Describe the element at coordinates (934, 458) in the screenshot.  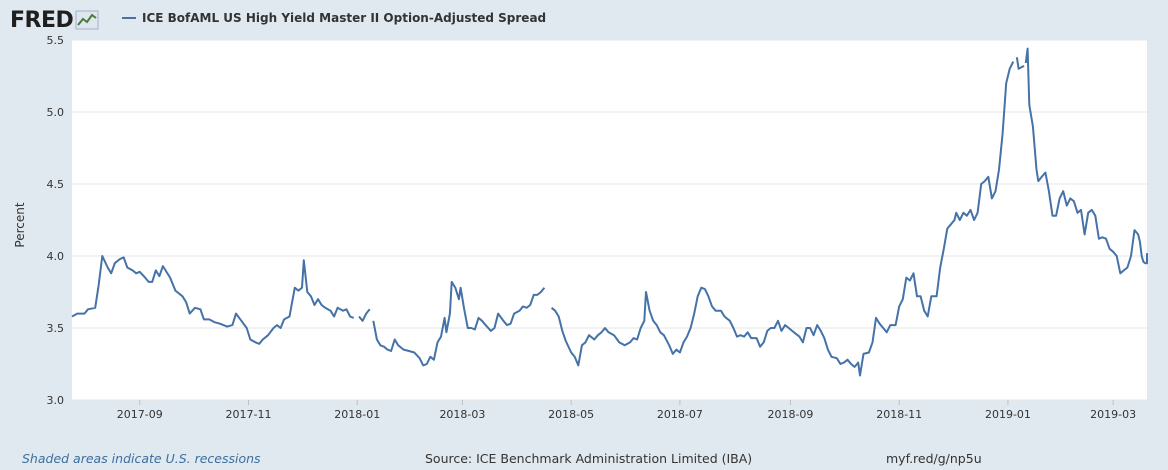
I see `short-url: myf.red/g/np5u` at that location.